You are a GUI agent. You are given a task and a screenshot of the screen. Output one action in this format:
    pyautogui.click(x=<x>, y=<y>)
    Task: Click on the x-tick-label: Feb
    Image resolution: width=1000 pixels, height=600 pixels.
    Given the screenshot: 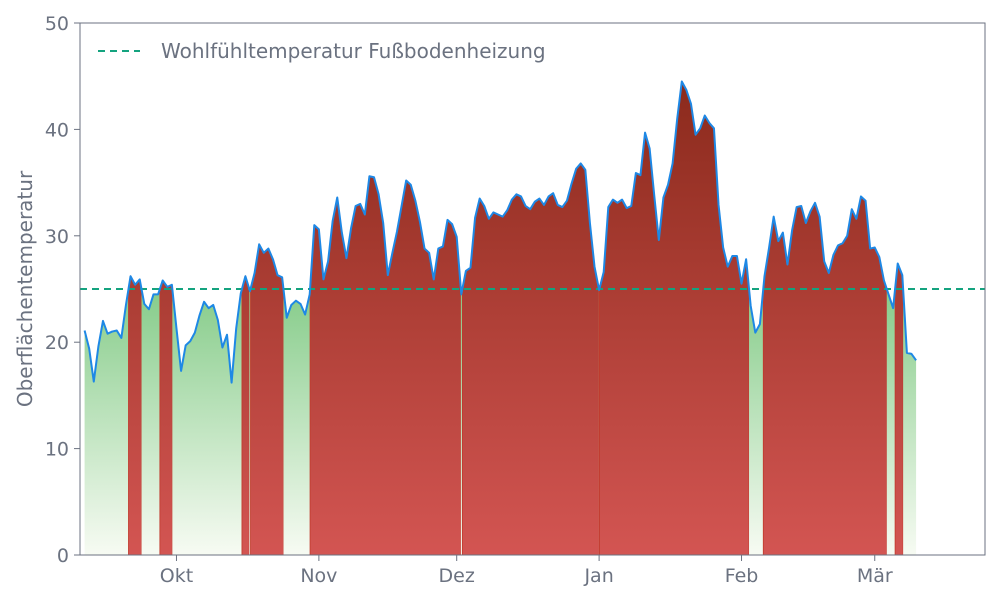 What is the action you would take?
    pyautogui.click(x=742, y=576)
    